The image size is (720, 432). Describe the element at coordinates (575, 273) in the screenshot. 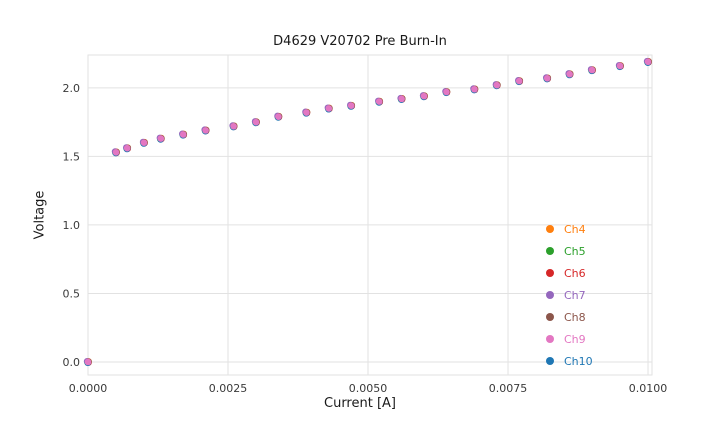

I see `legend-label: Ch6` at that location.